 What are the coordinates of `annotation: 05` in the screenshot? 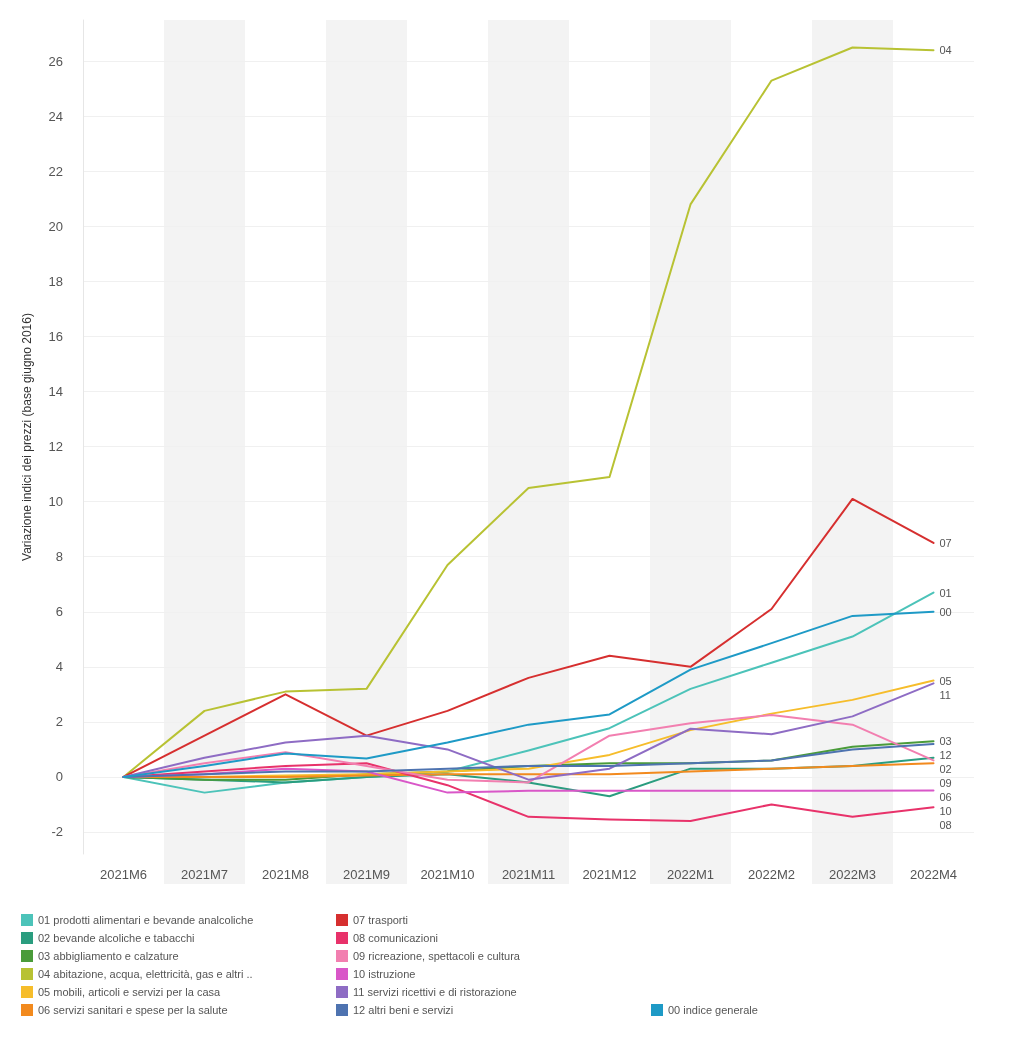 It's located at (945, 680).